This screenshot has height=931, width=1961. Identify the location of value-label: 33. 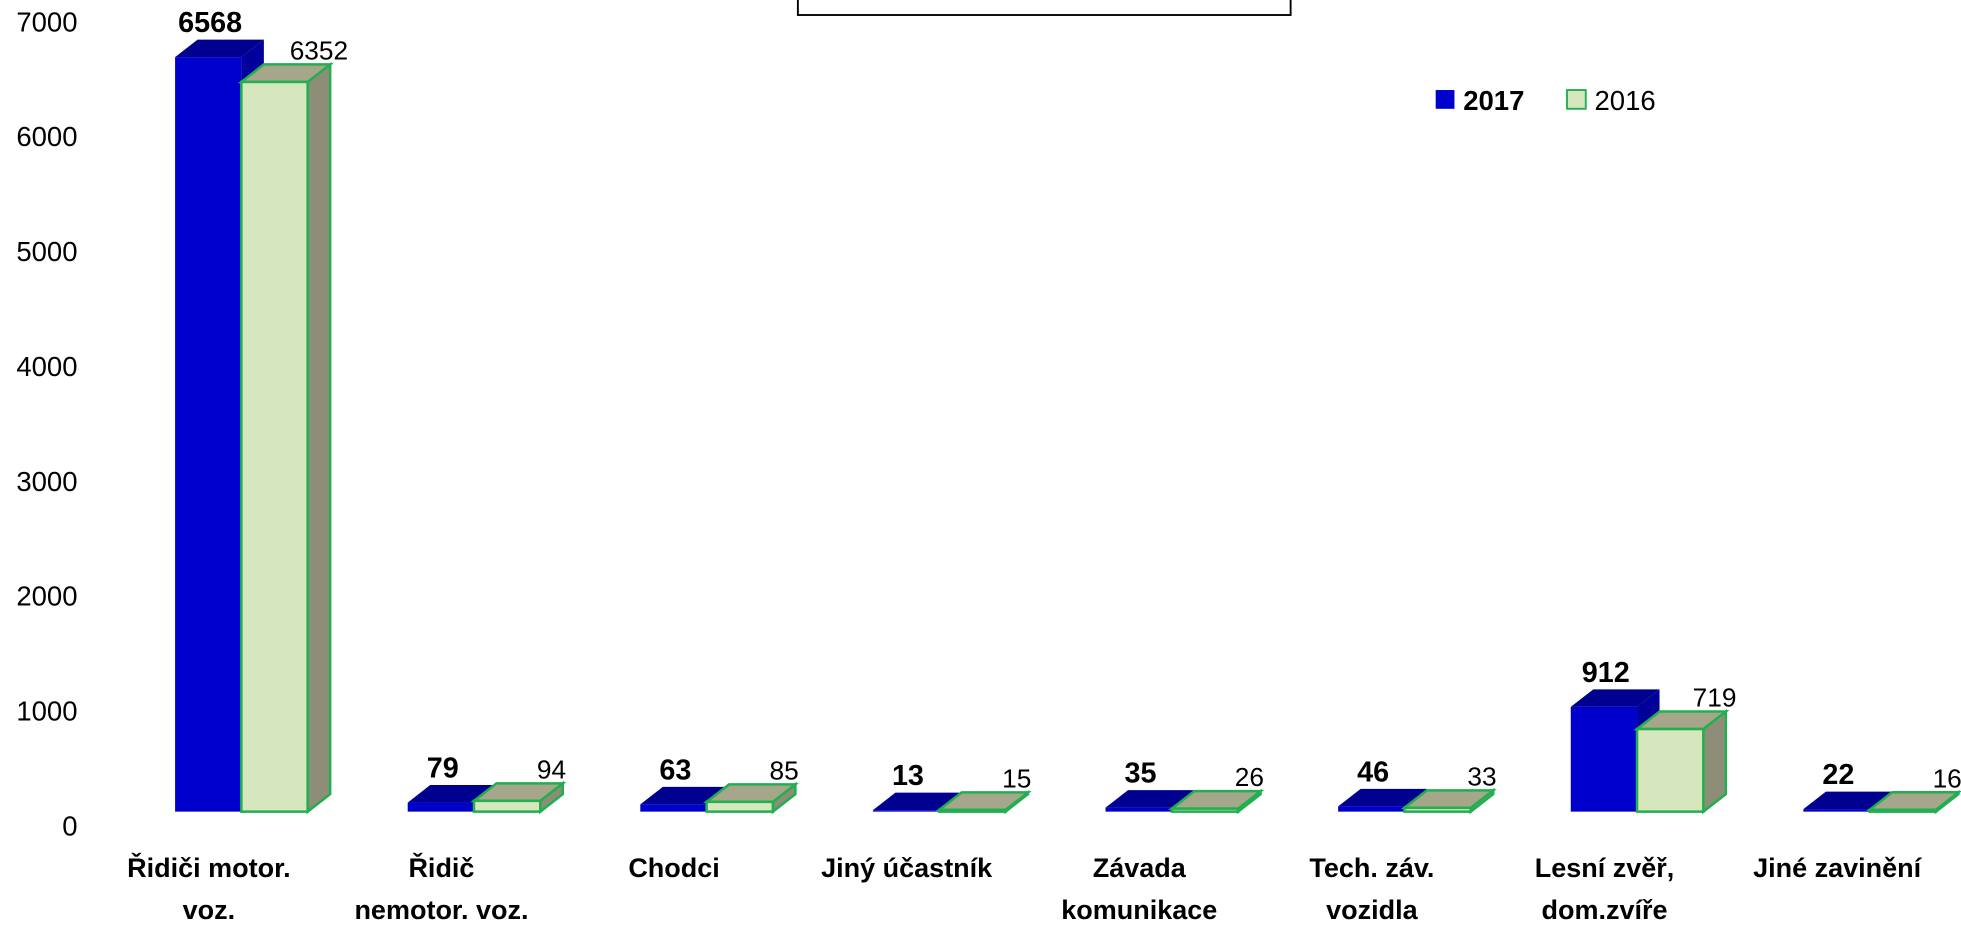
(1481, 776).